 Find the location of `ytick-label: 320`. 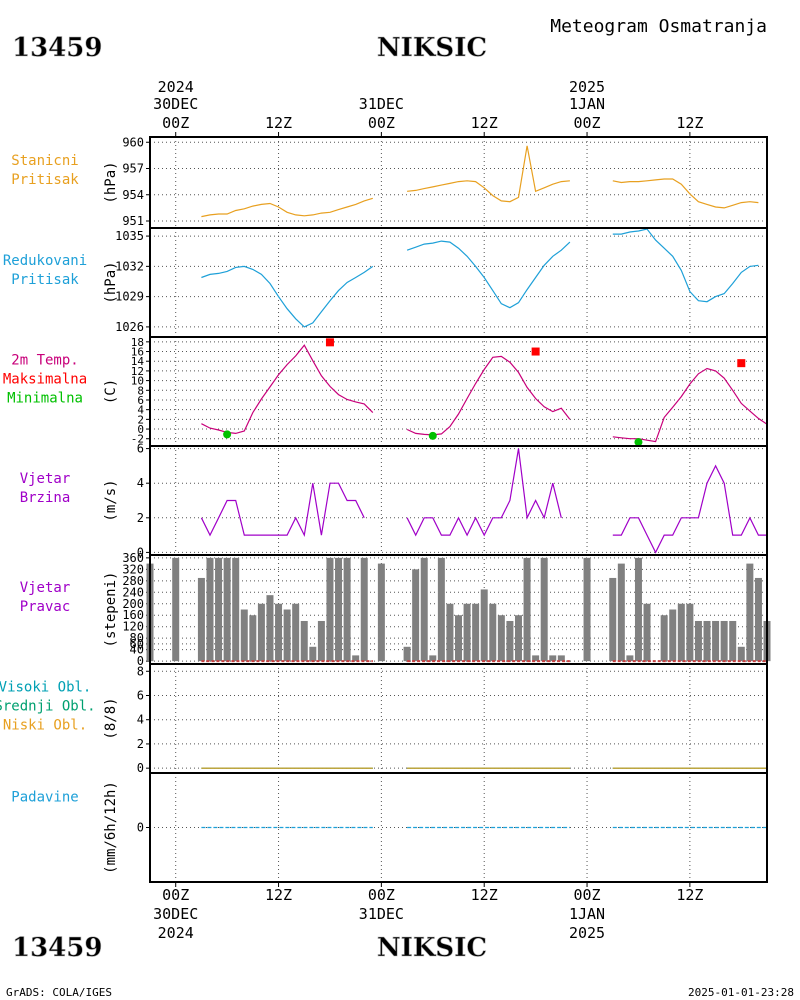

ytick-label: 320 is located at coordinates (133, 569).